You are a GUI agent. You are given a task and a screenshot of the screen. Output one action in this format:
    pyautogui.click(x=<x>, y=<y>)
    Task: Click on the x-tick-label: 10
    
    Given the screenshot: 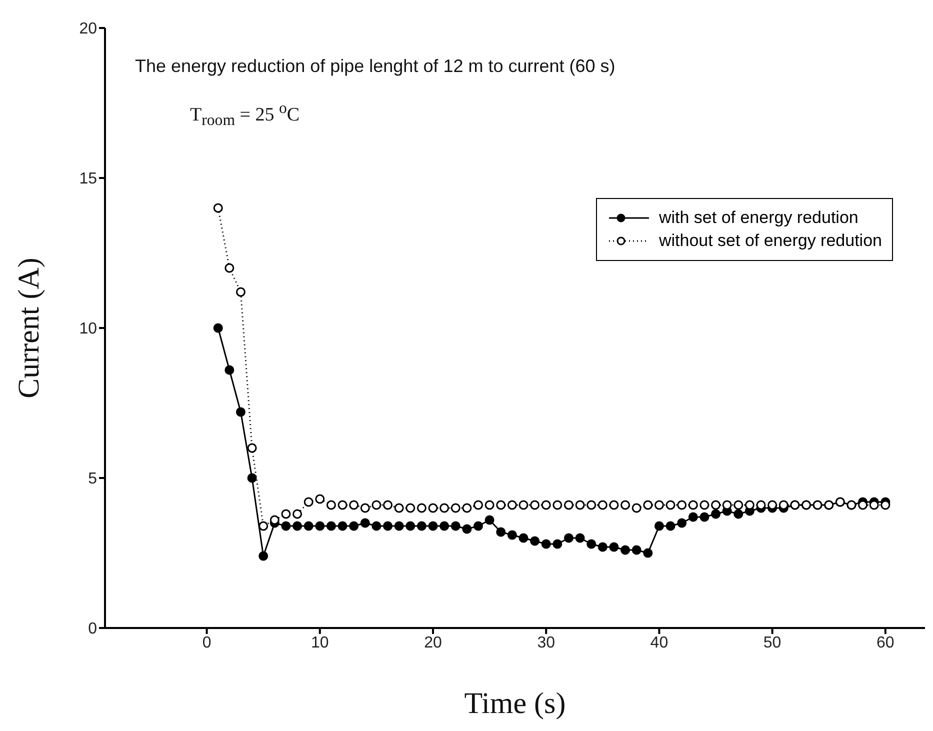 What is the action you would take?
    pyautogui.click(x=320, y=643)
    